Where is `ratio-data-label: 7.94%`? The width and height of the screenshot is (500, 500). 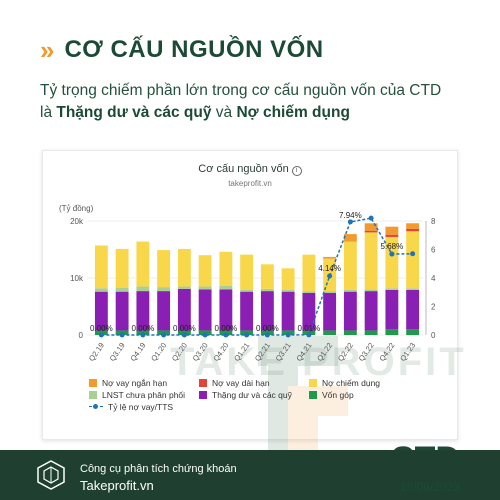 ratio-data-label: 7.94% is located at coordinates (350, 215).